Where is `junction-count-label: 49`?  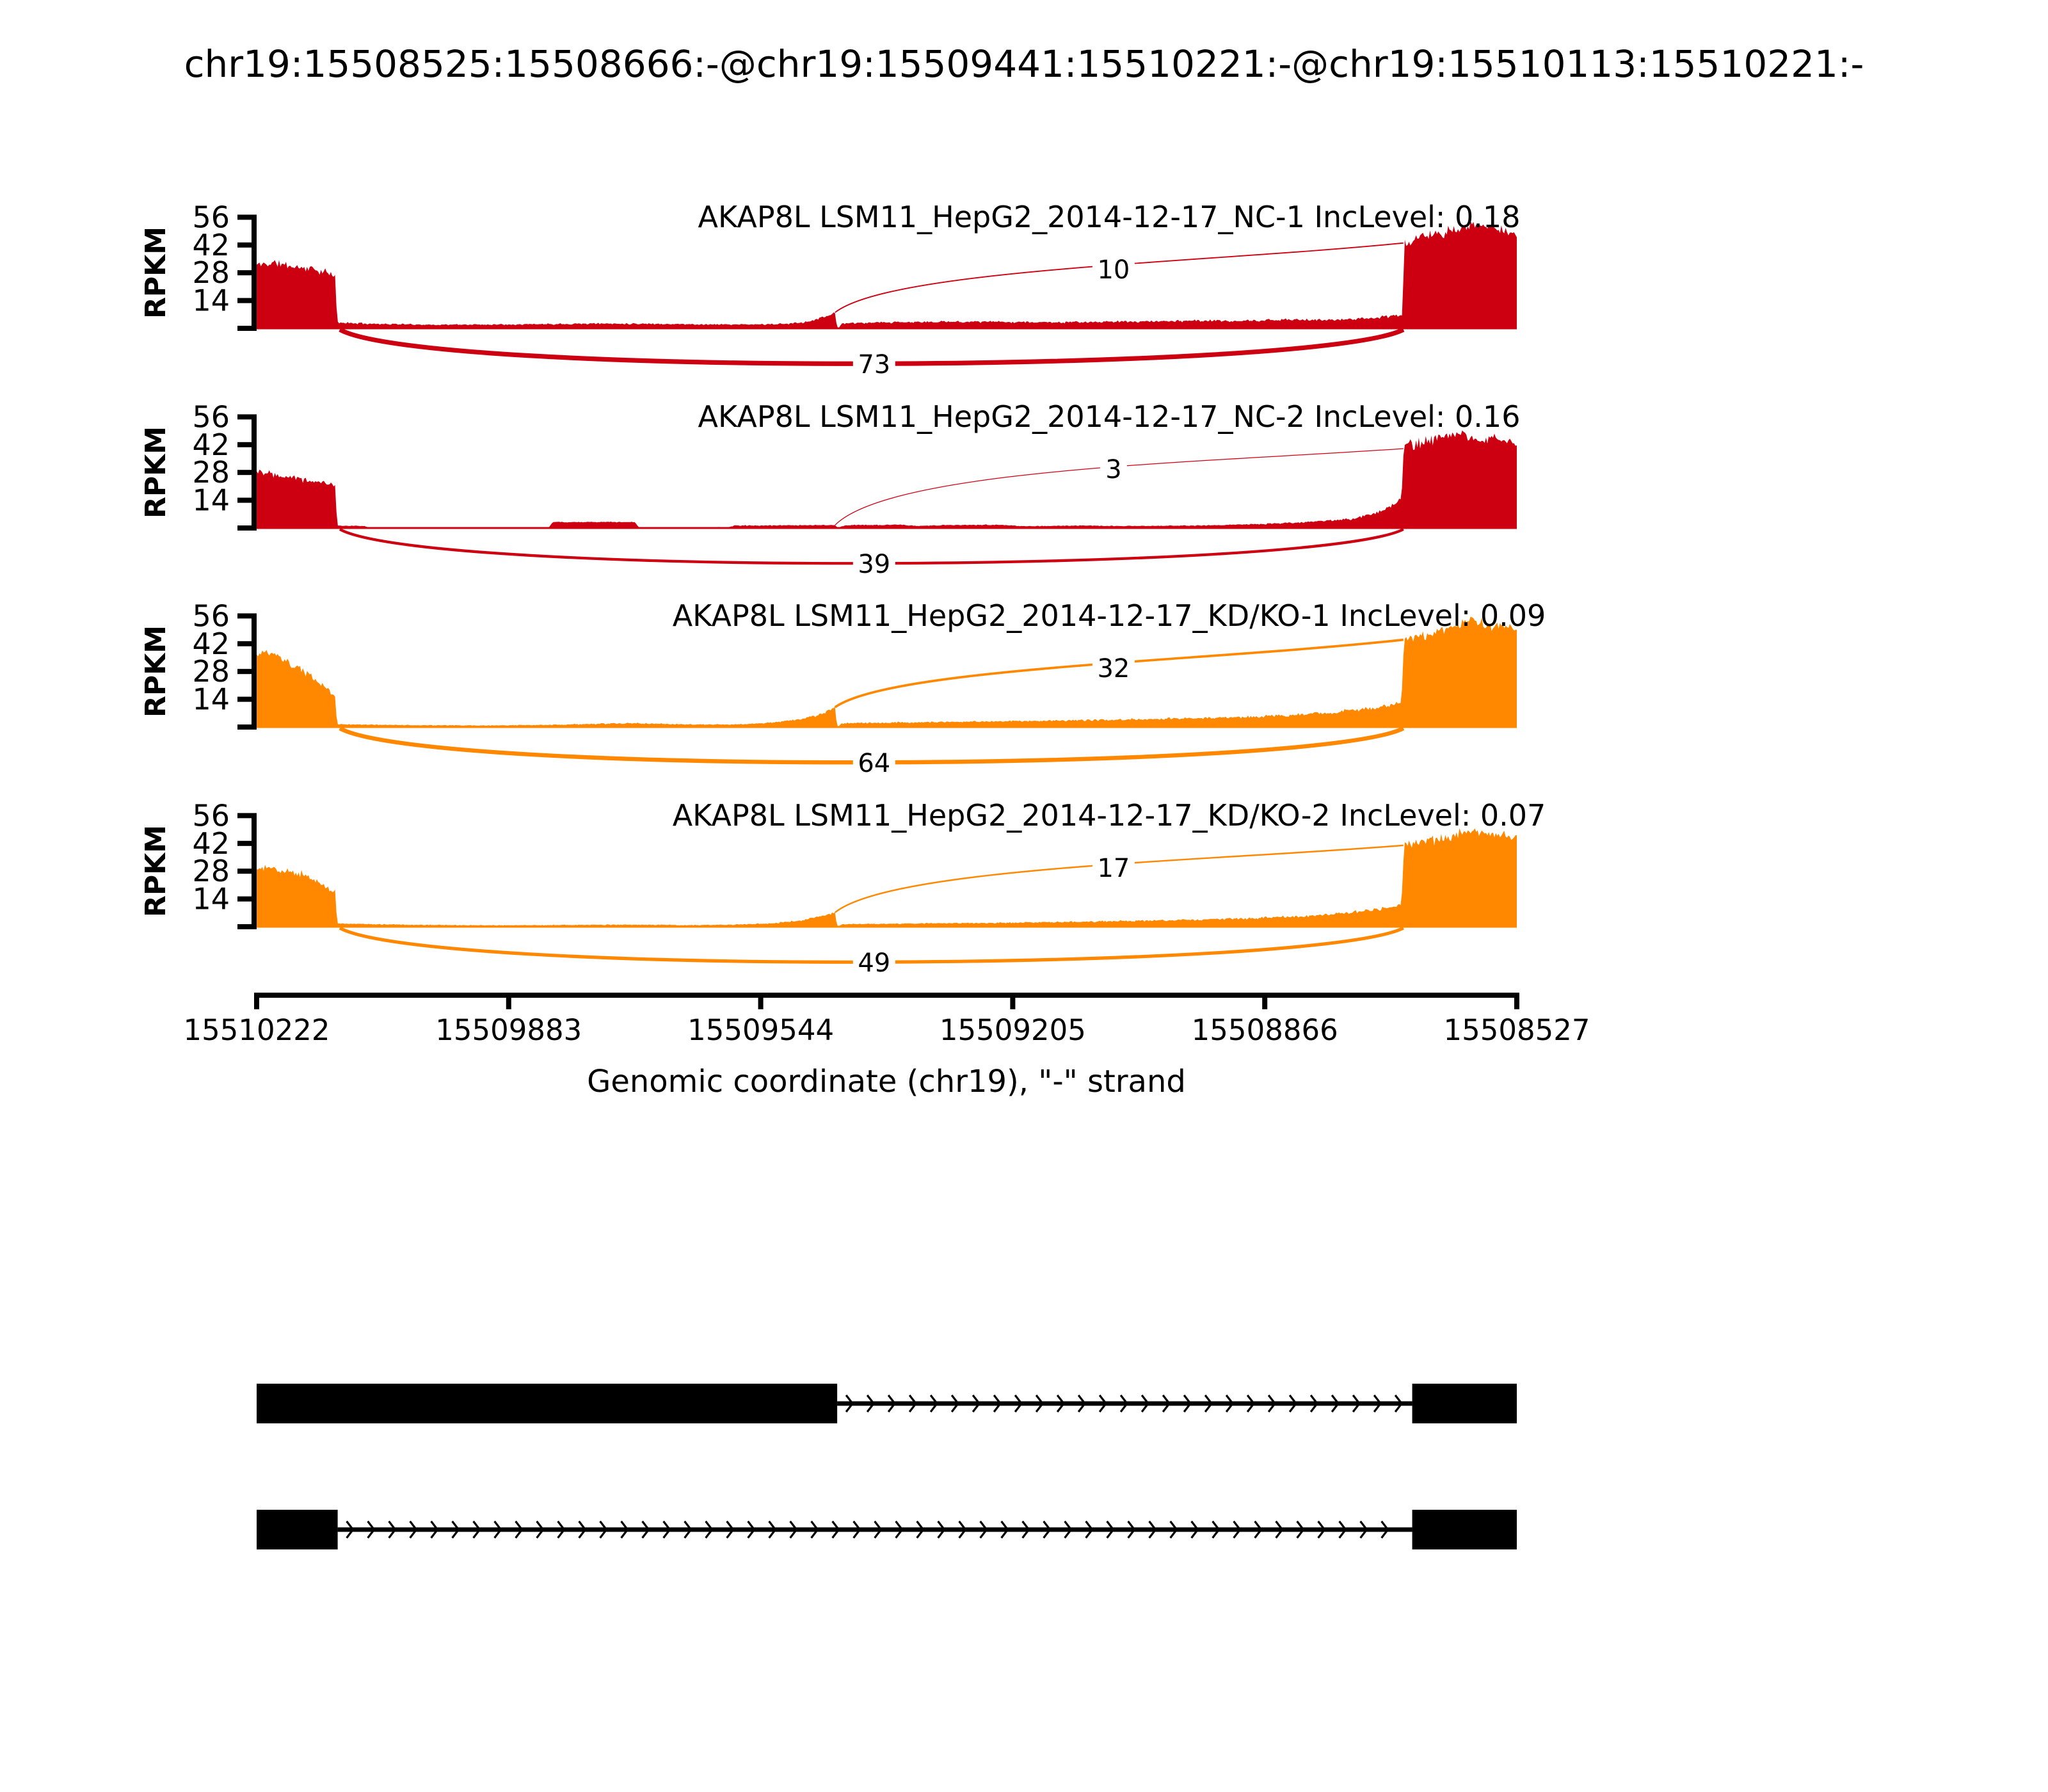
junction-count-label: 49 is located at coordinates (874, 963).